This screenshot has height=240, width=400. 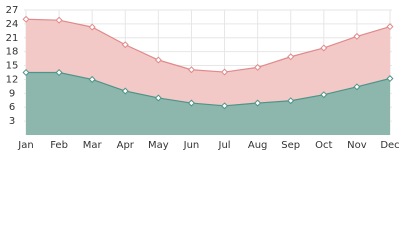 What do you see at coordinates (290, 145) in the screenshot?
I see `x-tick-label: Sep` at bounding box center [290, 145].